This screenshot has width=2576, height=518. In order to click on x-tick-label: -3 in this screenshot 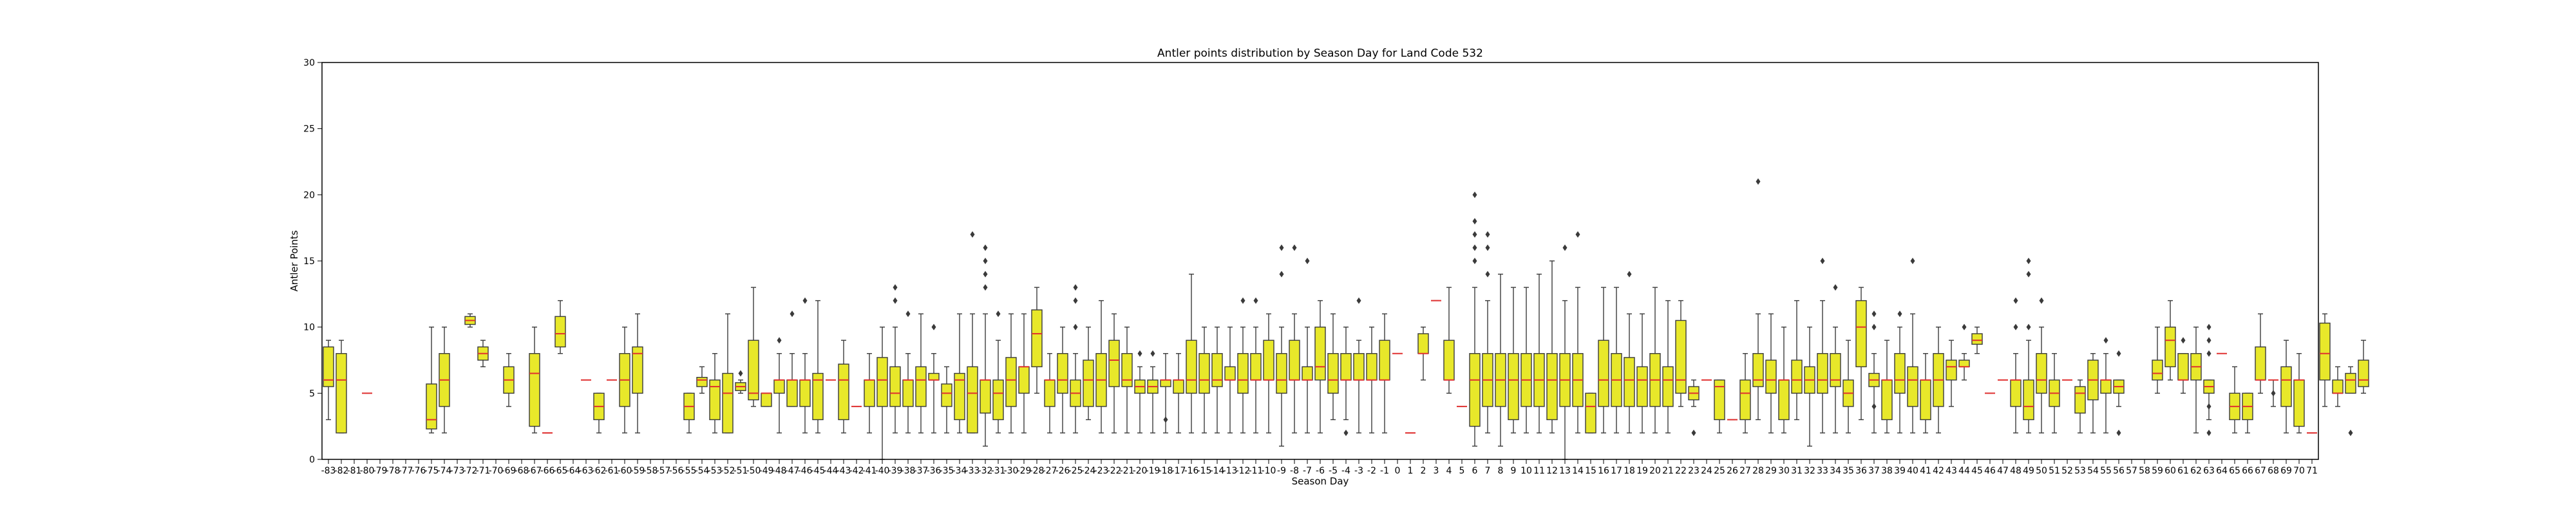, I will do `click(1358, 471)`.